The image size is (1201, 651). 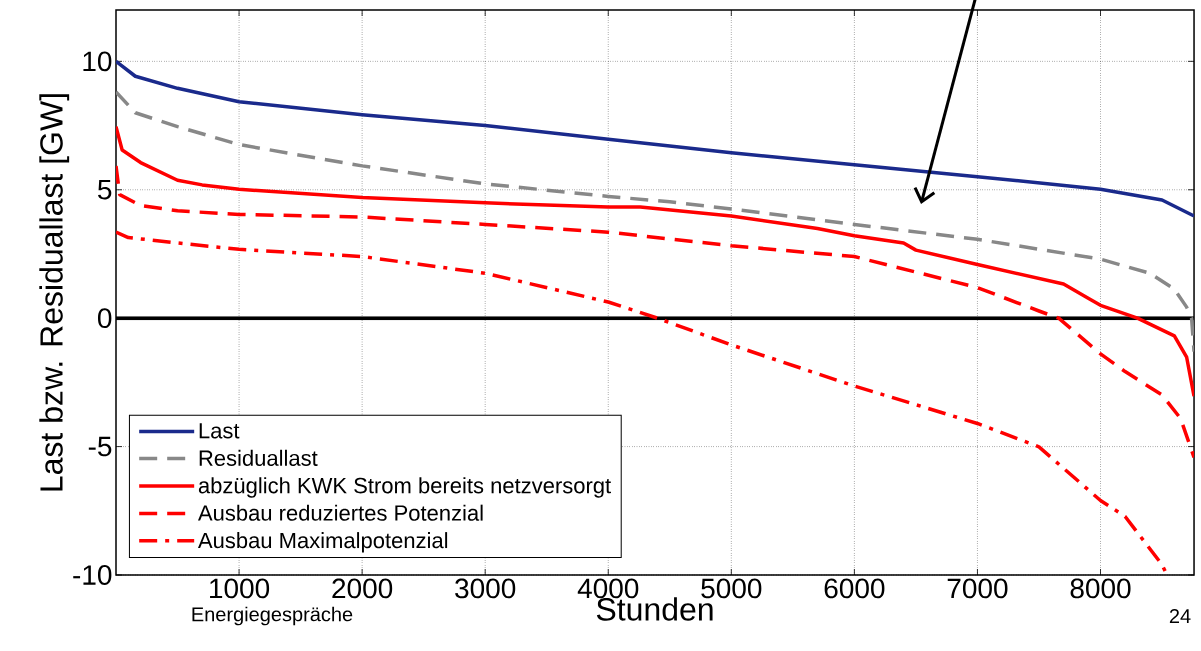 What do you see at coordinates (654, 609) in the screenshot?
I see `x-axis-title: Stunden` at bounding box center [654, 609].